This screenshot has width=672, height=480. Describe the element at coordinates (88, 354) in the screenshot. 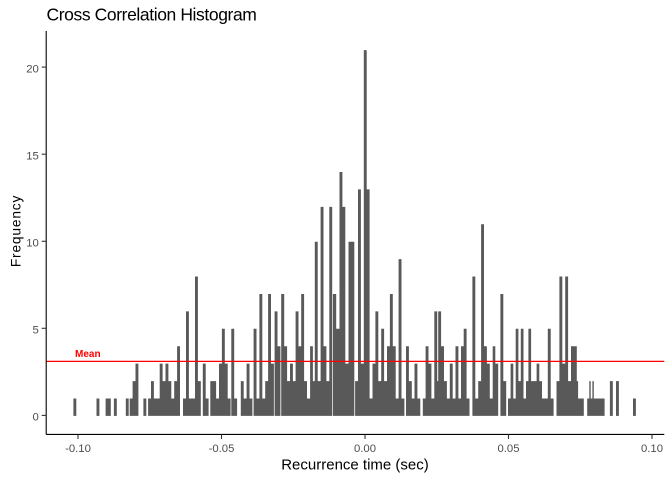

I see `svg-text: Mean` at that location.